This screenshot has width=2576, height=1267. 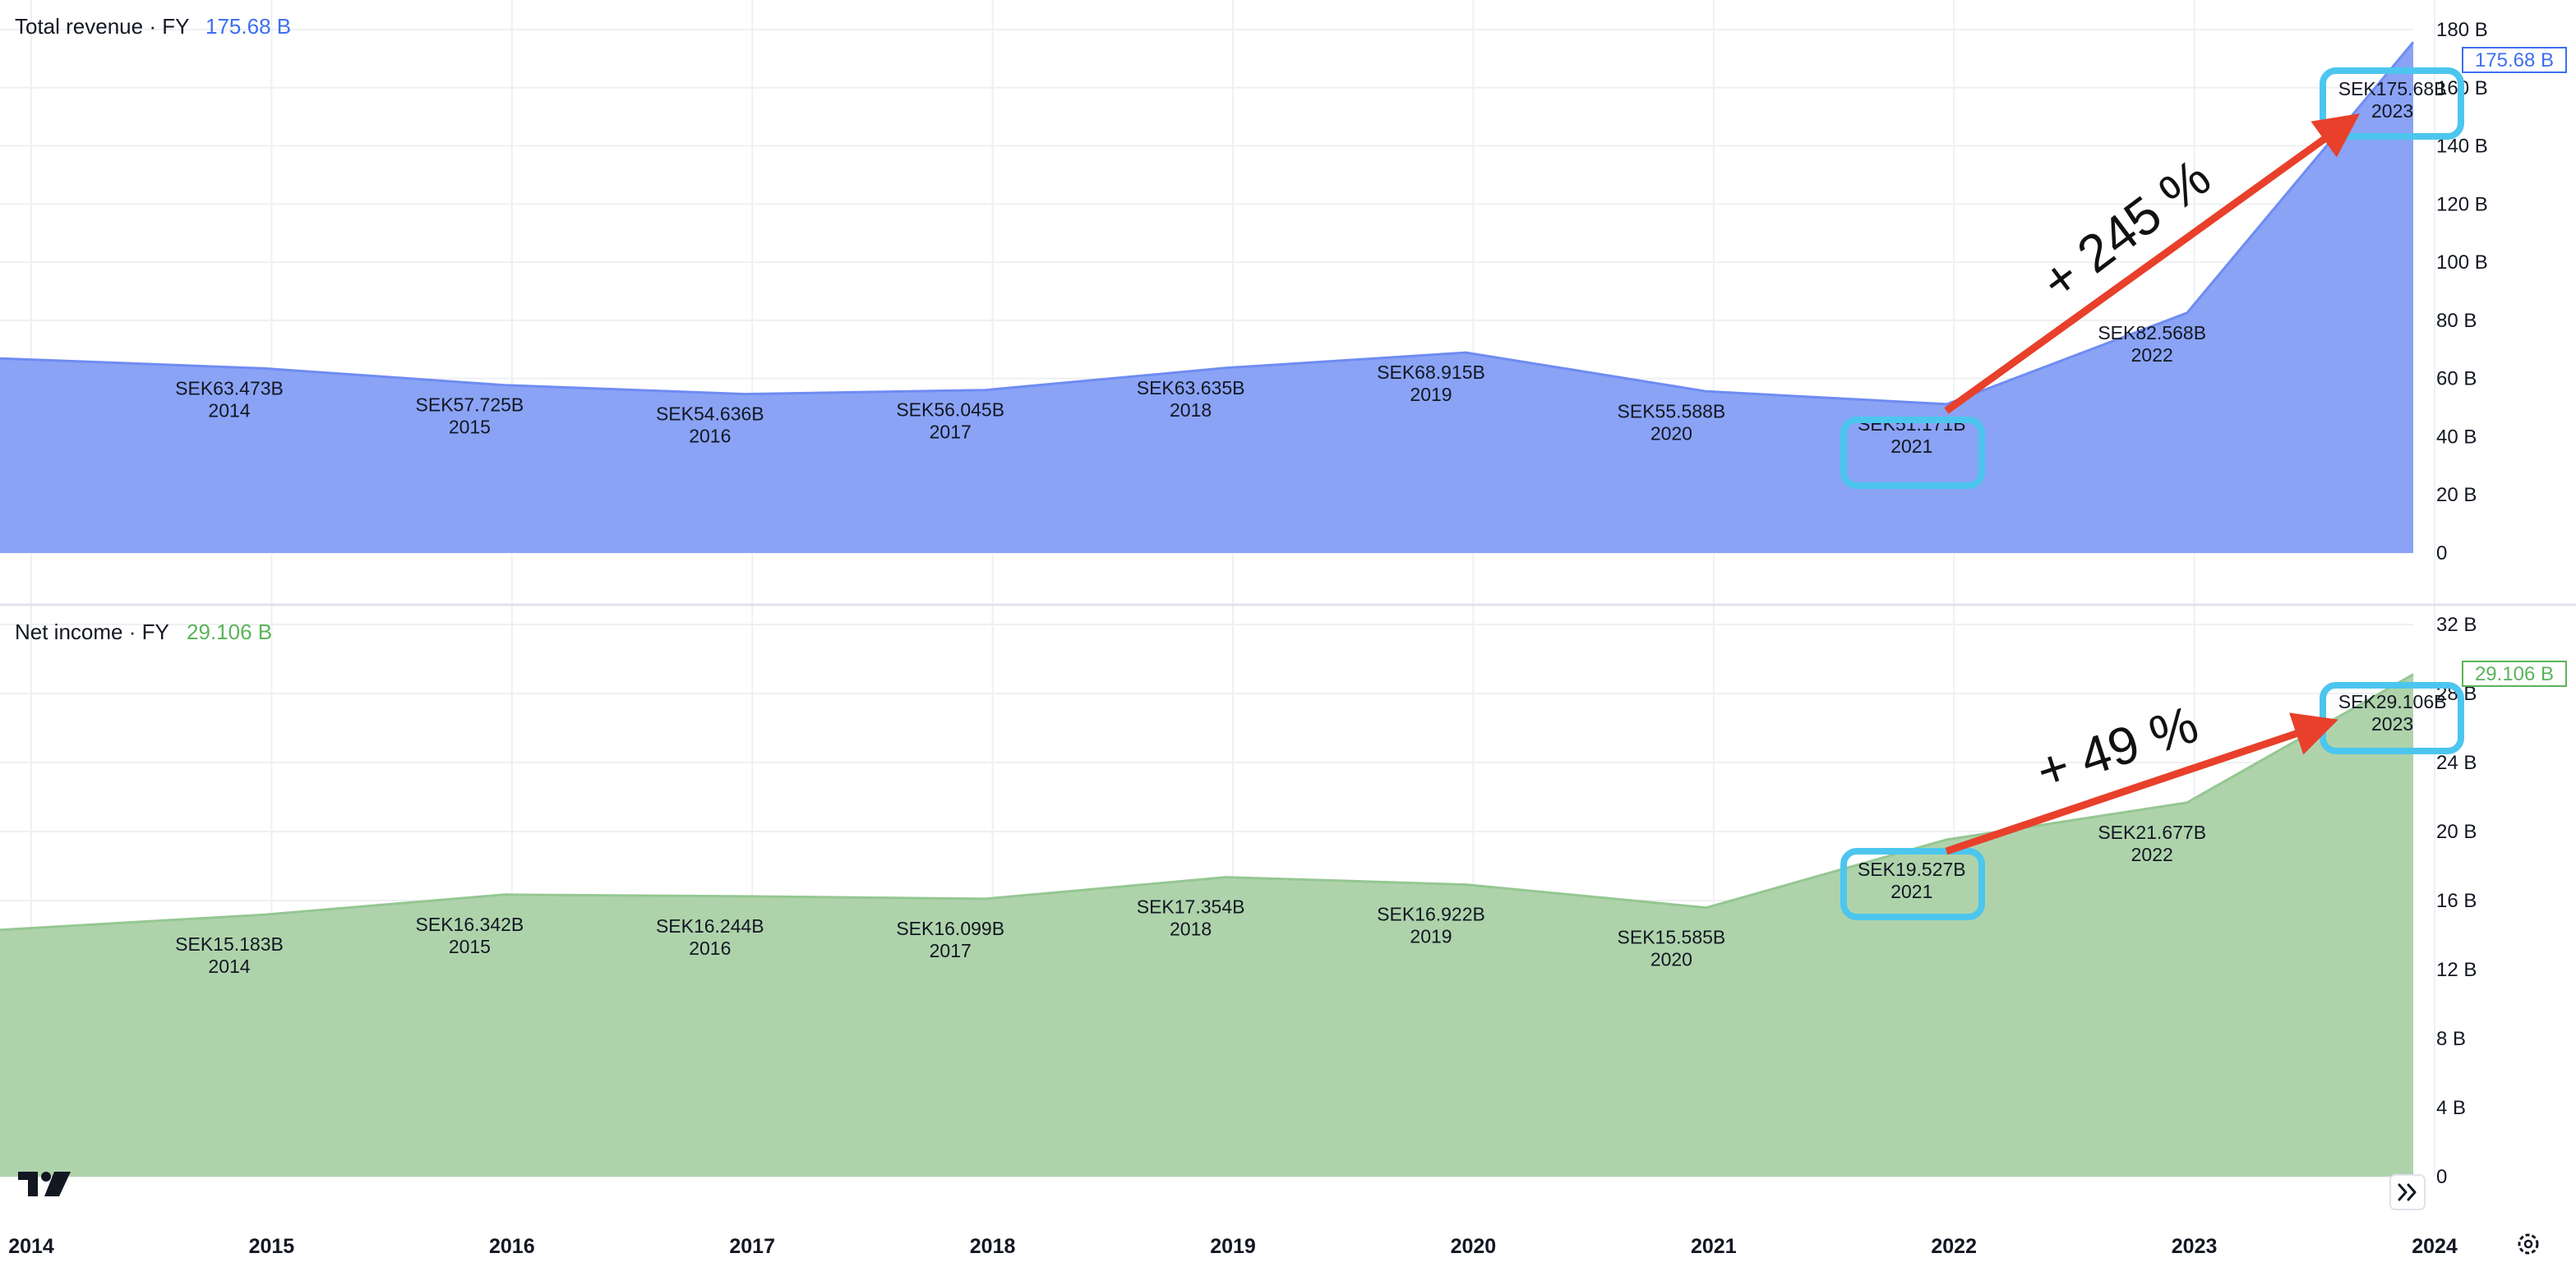 What do you see at coordinates (2462, 204) in the screenshot?
I see `y-tick-label: 120 B` at bounding box center [2462, 204].